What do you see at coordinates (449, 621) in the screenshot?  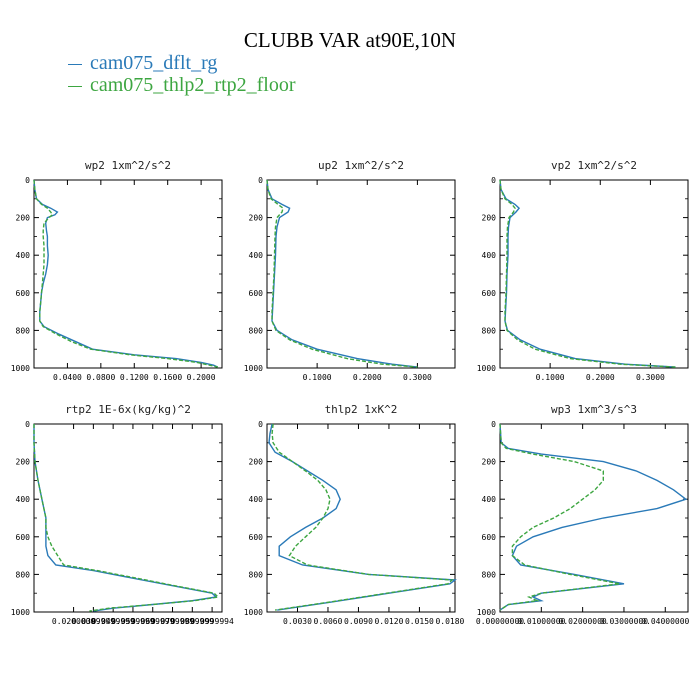 I see `x-tick-label: 0.0180` at bounding box center [449, 621].